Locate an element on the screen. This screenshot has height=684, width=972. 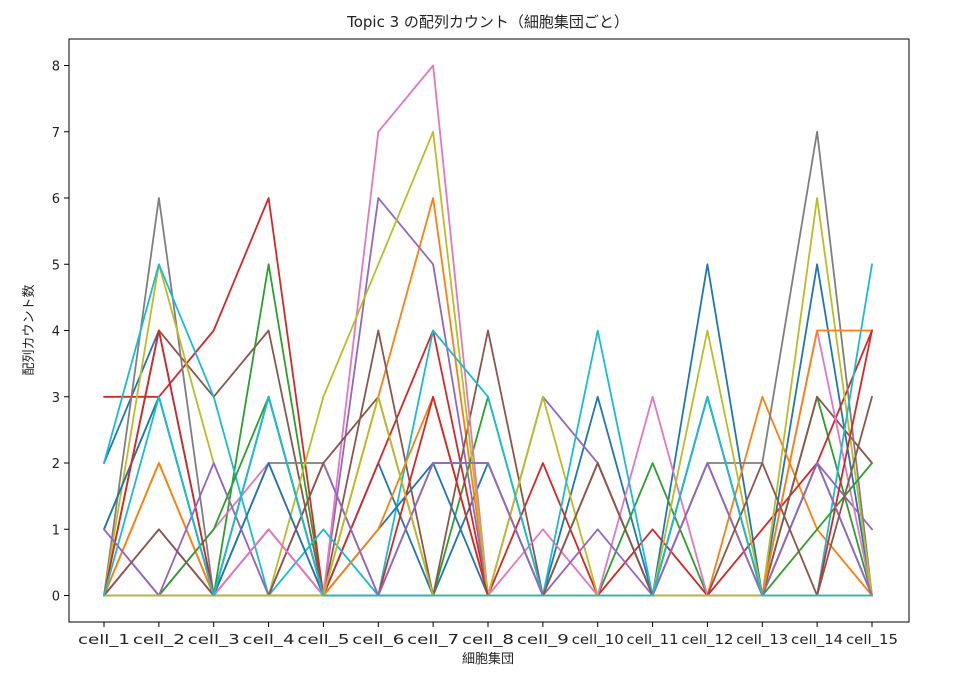
x-tick-label: cell_15 is located at coordinates (872, 640).